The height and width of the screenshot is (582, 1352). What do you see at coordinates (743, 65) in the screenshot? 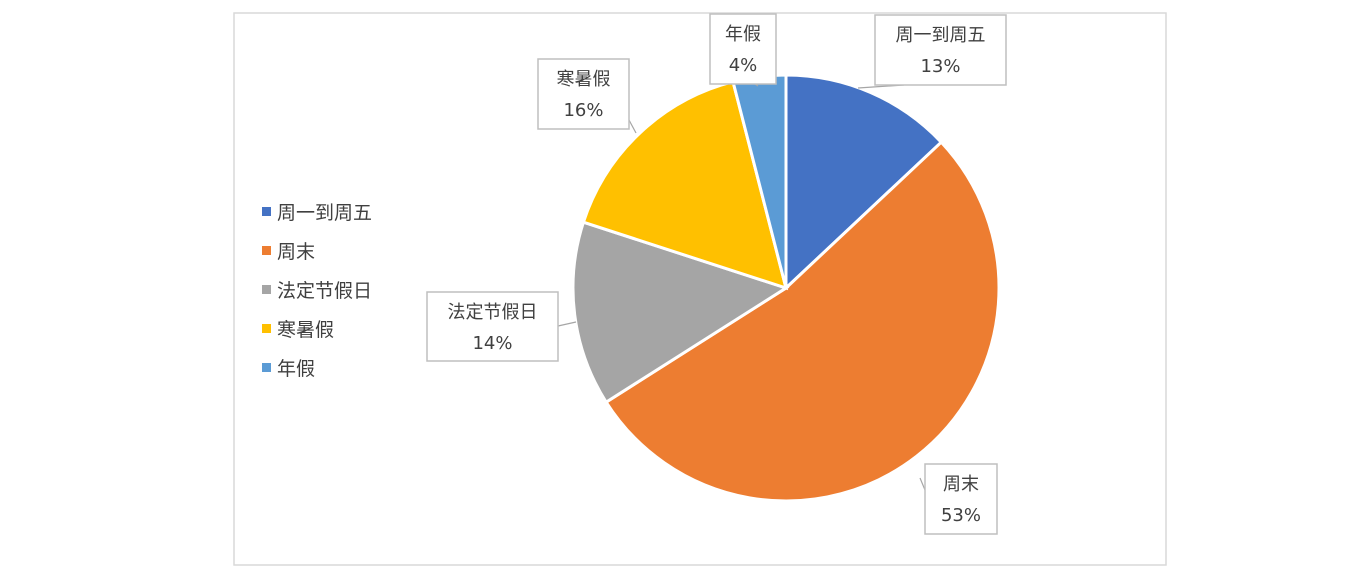
I see `data-label-value-5: 4%` at bounding box center [743, 65].